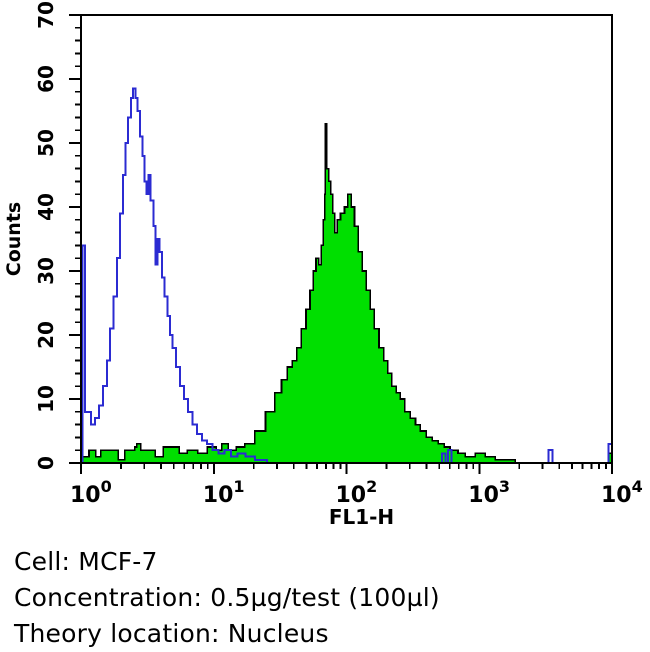  Describe the element at coordinates (622, 492) in the screenshot. I see `x-tick-label: 104` at that location.